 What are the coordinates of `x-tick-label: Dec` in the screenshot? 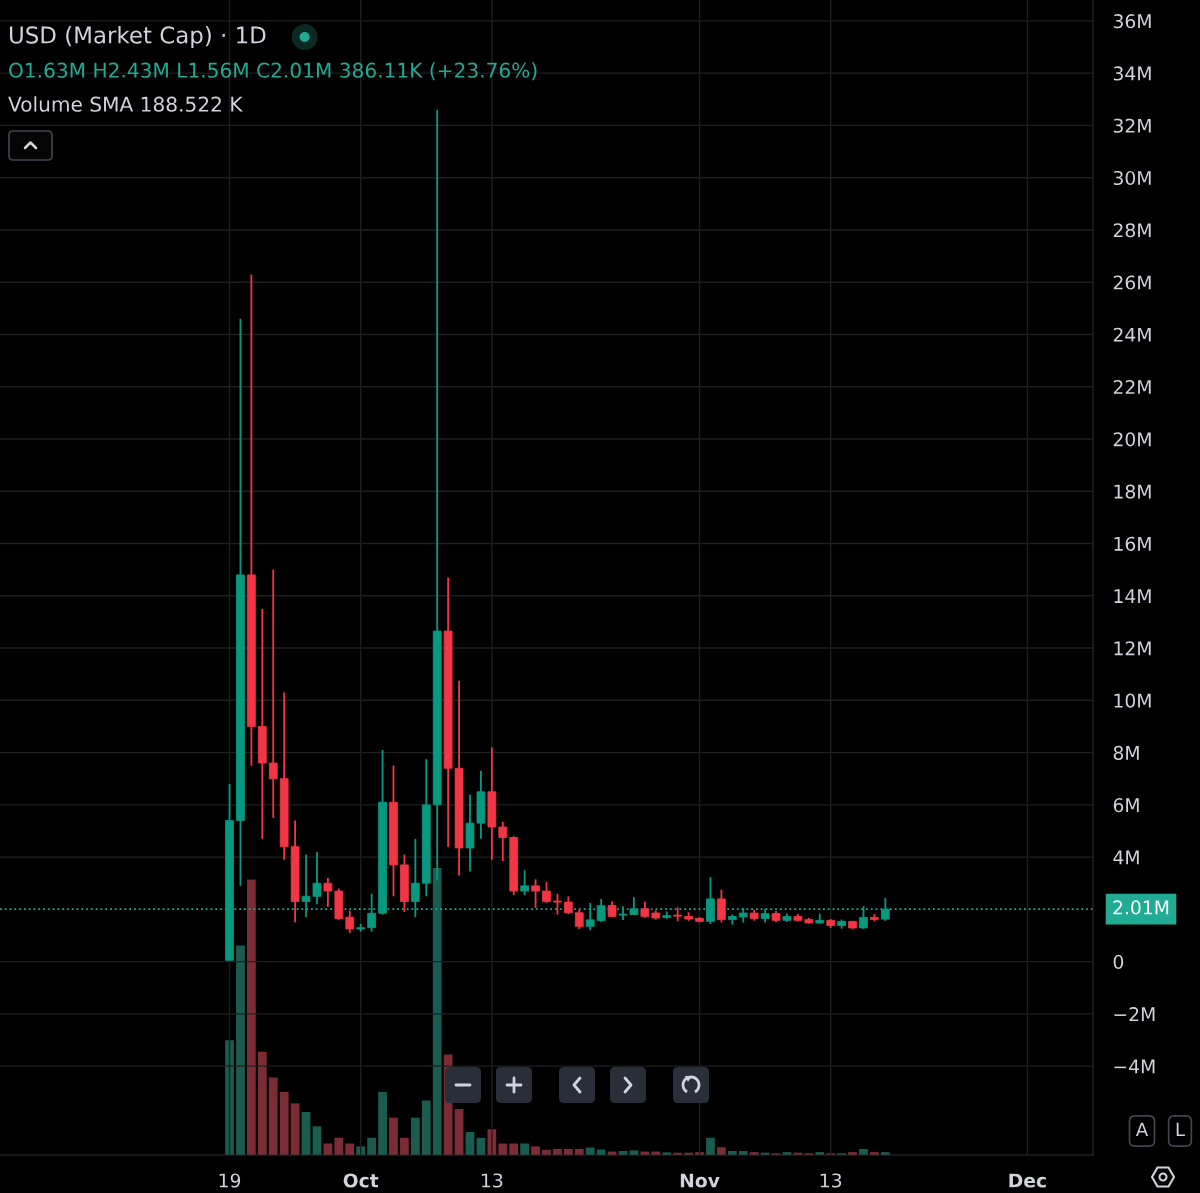 It's located at (1027, 1180).